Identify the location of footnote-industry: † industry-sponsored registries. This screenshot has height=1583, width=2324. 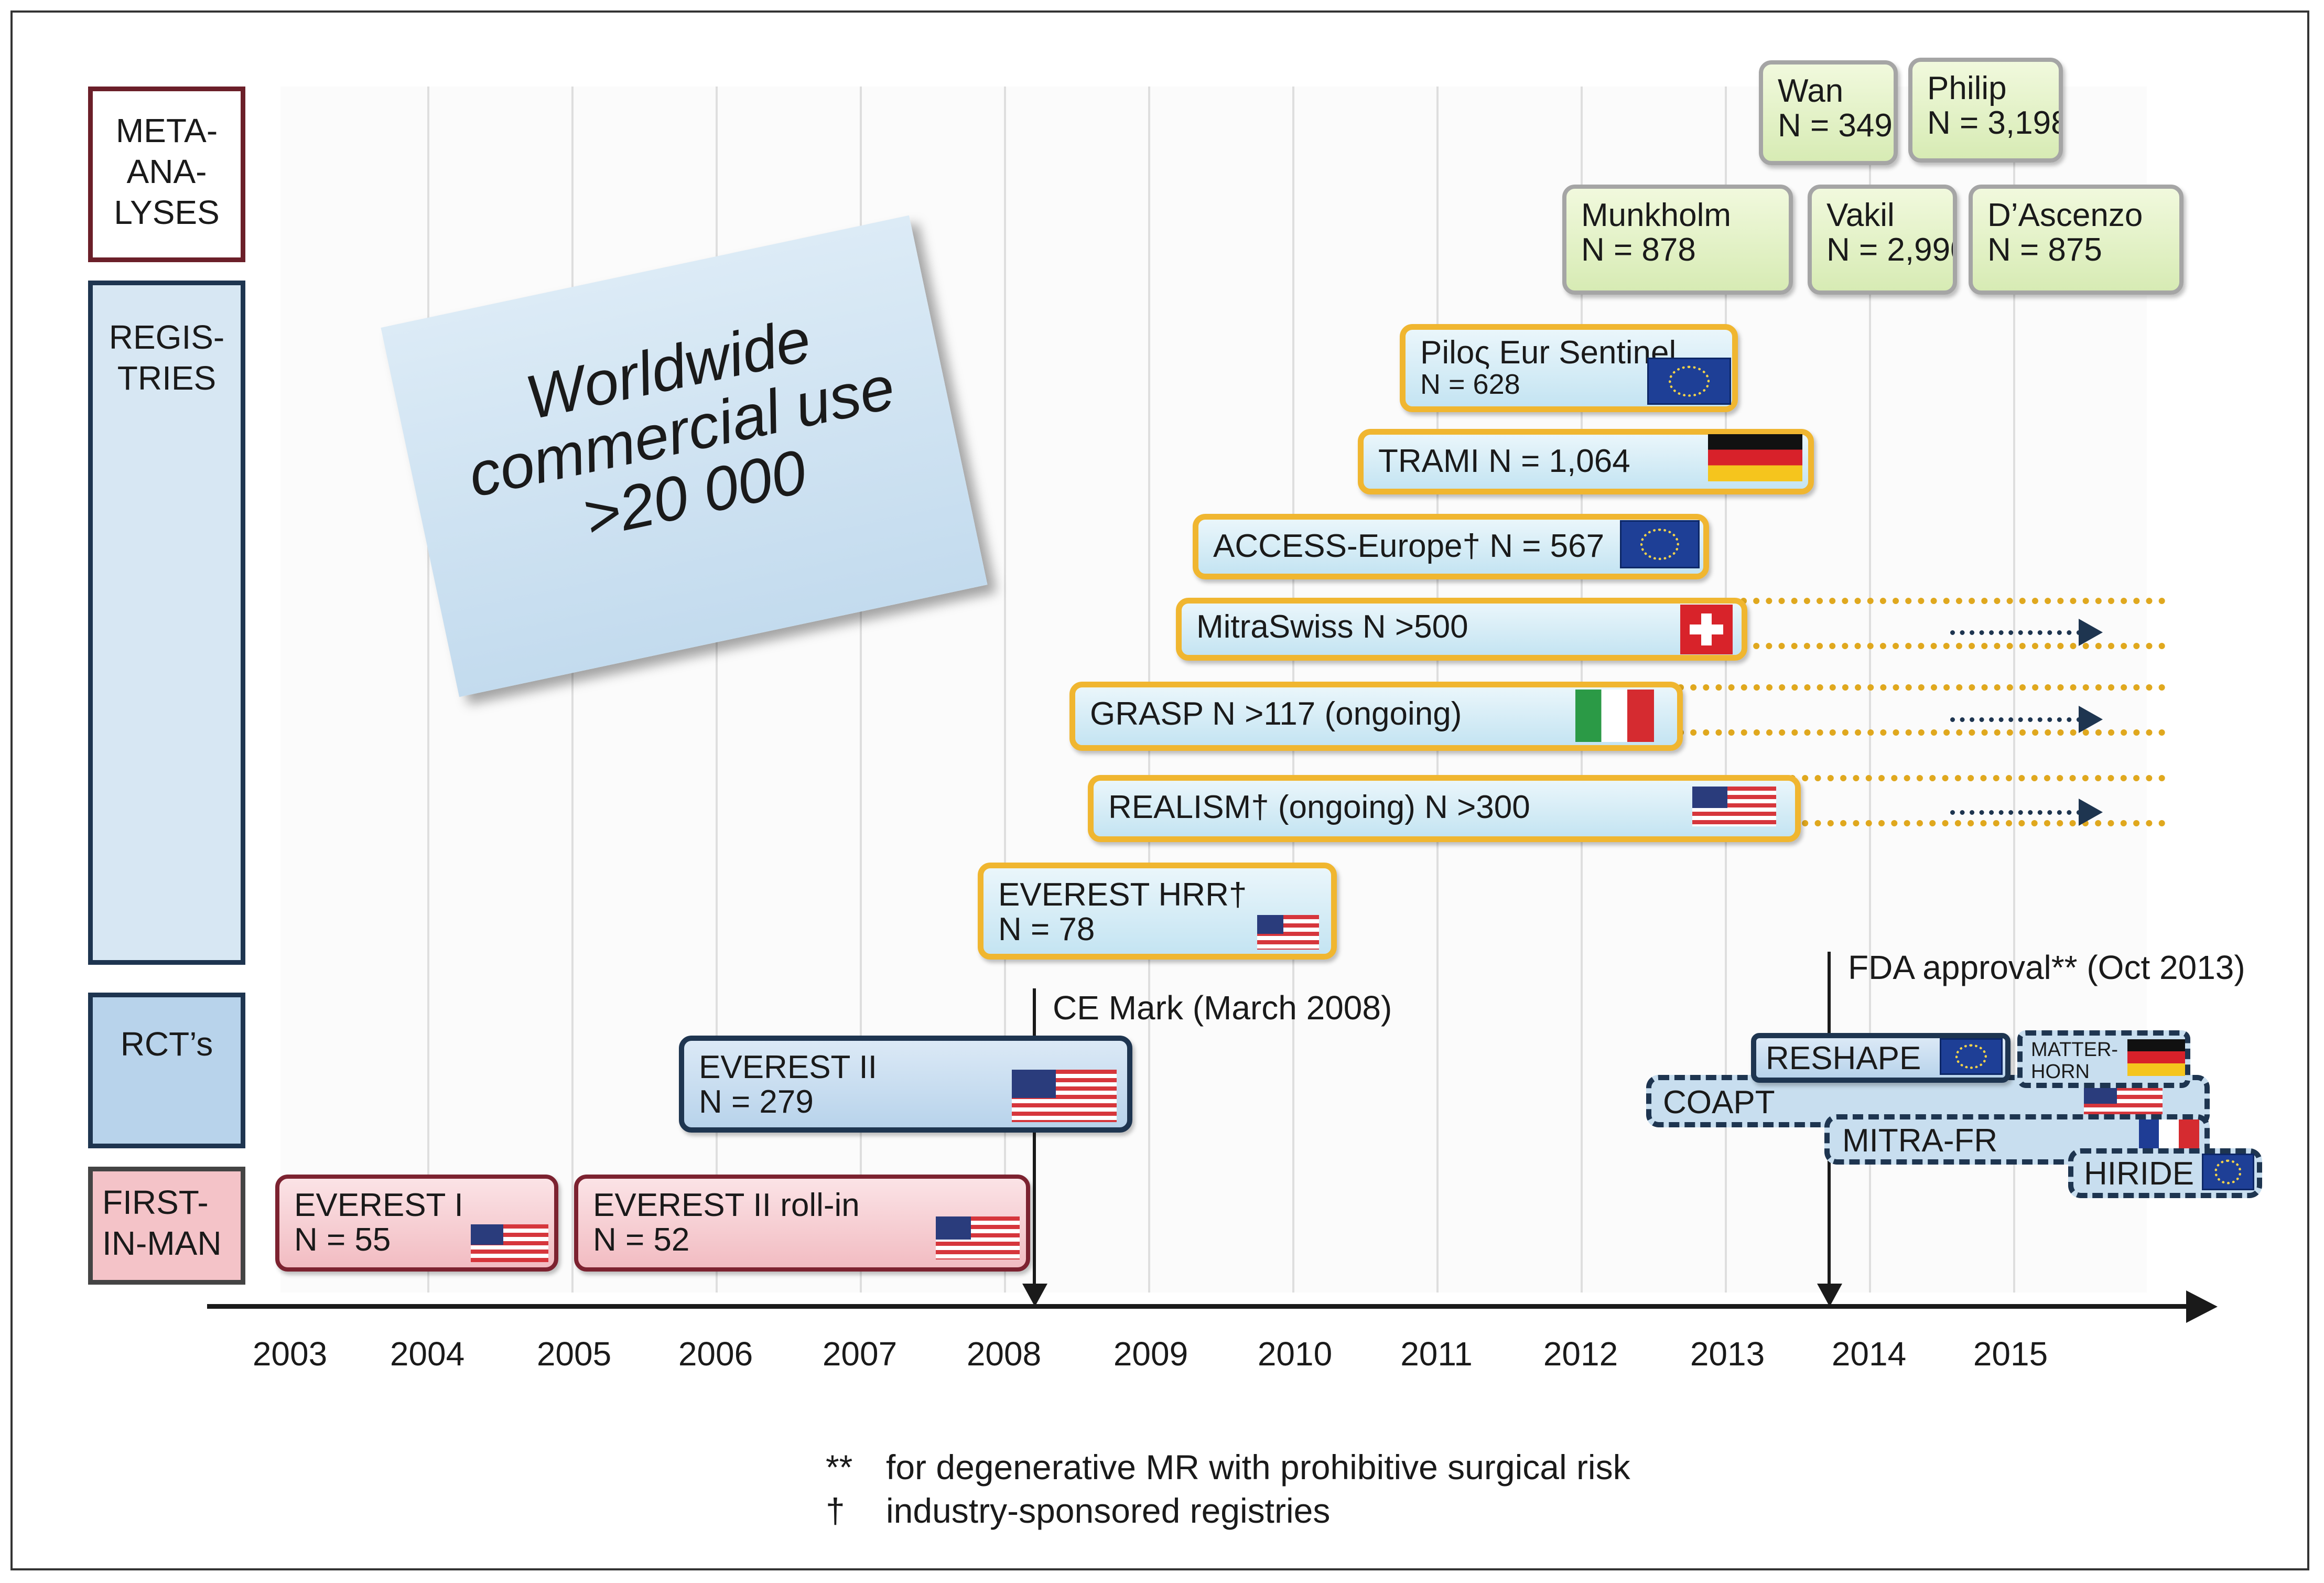
(1078, 1511).